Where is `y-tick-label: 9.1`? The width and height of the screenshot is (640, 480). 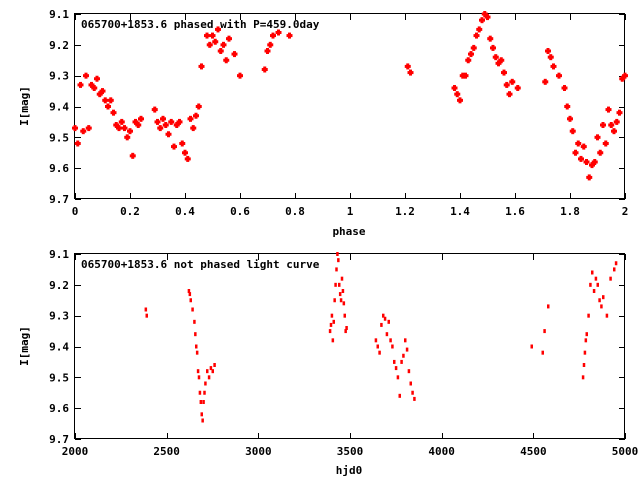 y-tick-label: 9.1 is located at coordinates (59, 14).